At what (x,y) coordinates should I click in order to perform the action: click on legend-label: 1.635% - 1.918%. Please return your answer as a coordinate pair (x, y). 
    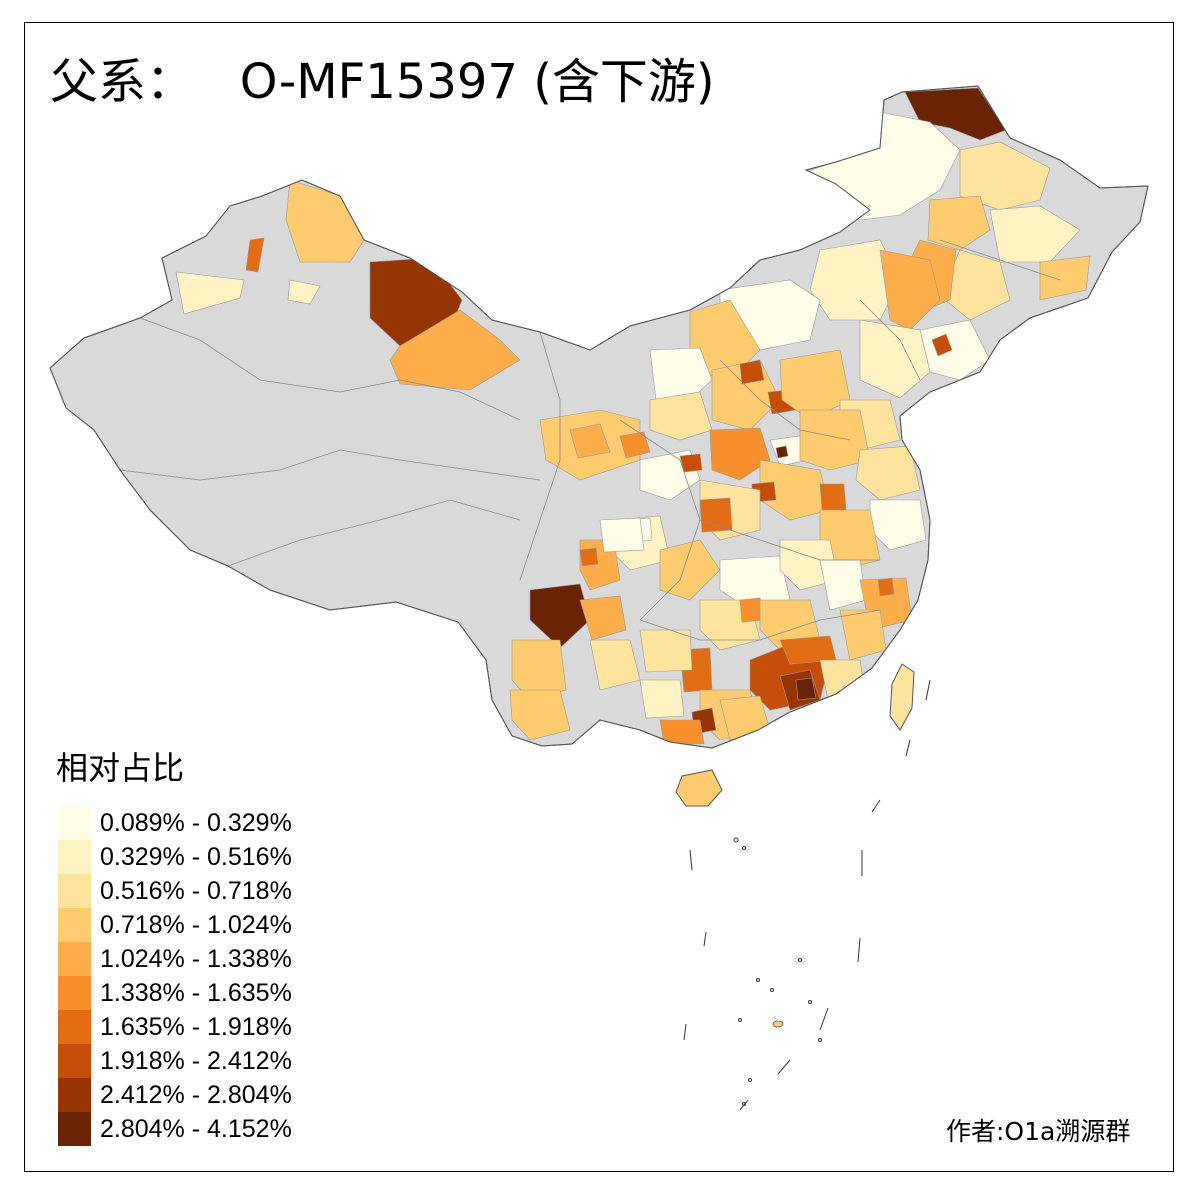
    Looking at the image, I should click on (196, 1027).